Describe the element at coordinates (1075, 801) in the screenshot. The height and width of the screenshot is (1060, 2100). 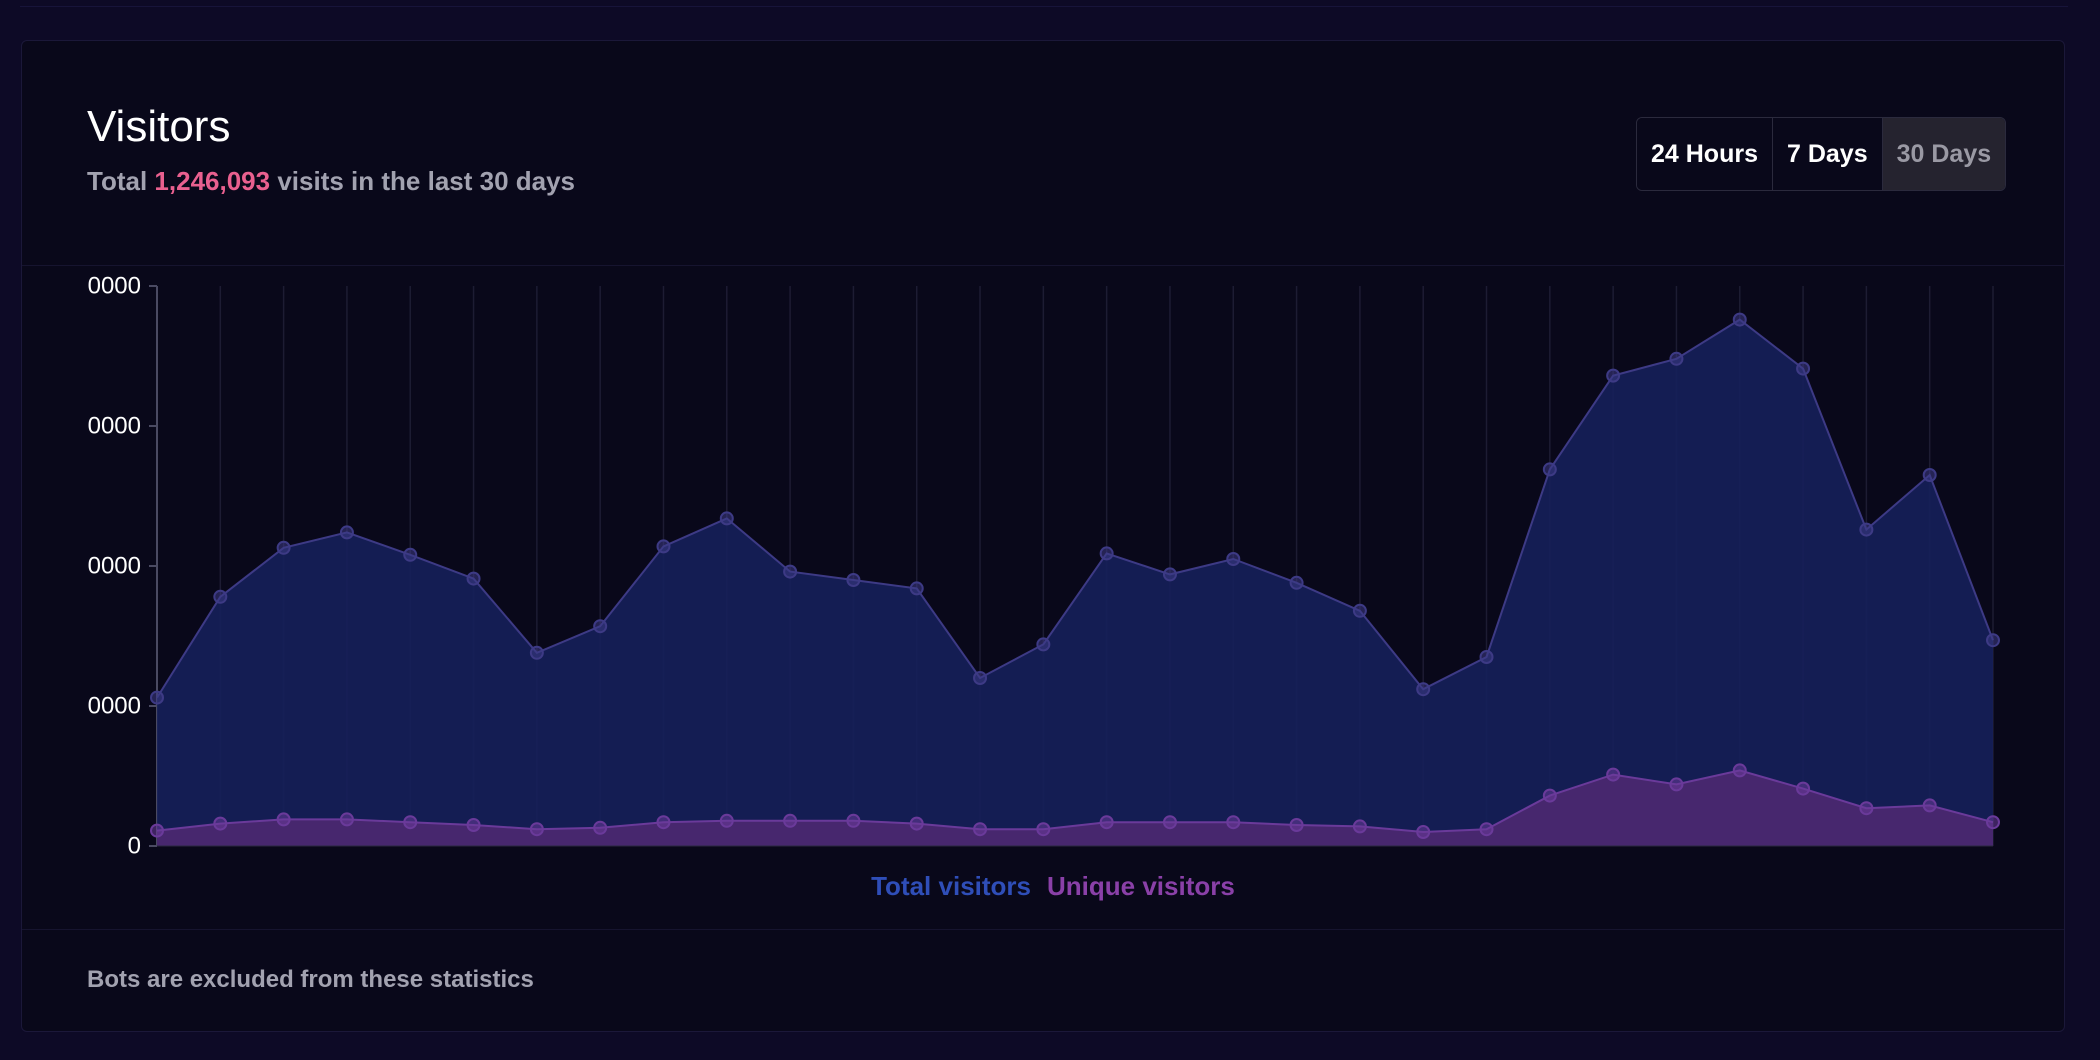
I see `unique-visitors-line` at that location.